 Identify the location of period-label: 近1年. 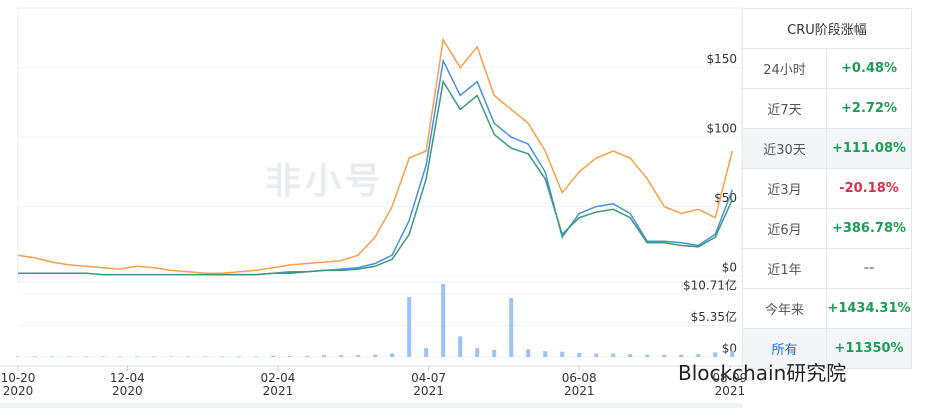
(784, 268).